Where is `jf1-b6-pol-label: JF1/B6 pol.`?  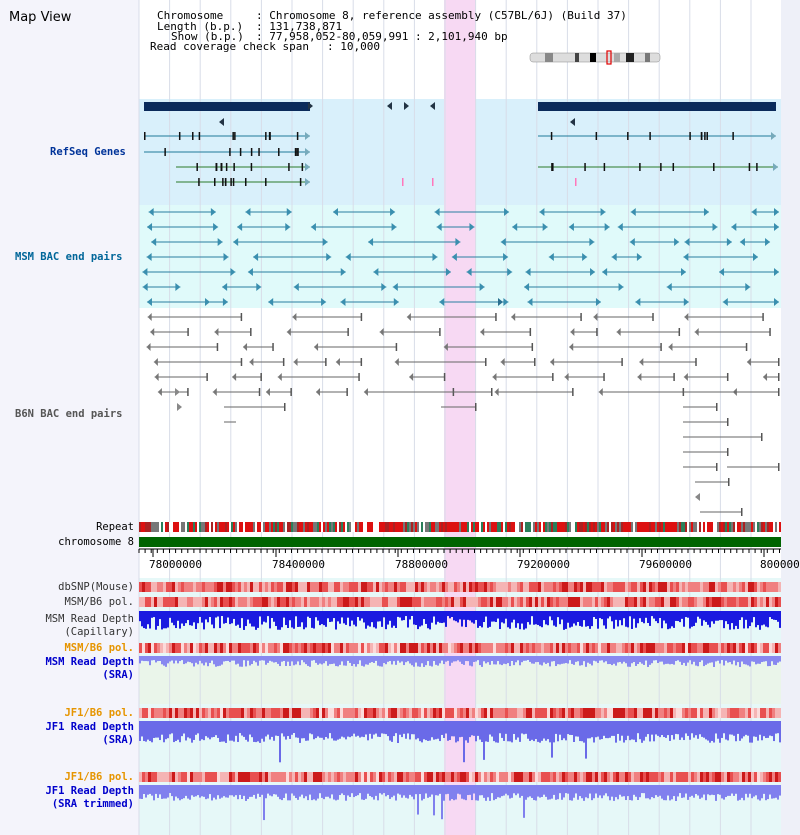
jf1-b6-pol-label: JF1/B6 pol. is located at coordinates (99, 713).